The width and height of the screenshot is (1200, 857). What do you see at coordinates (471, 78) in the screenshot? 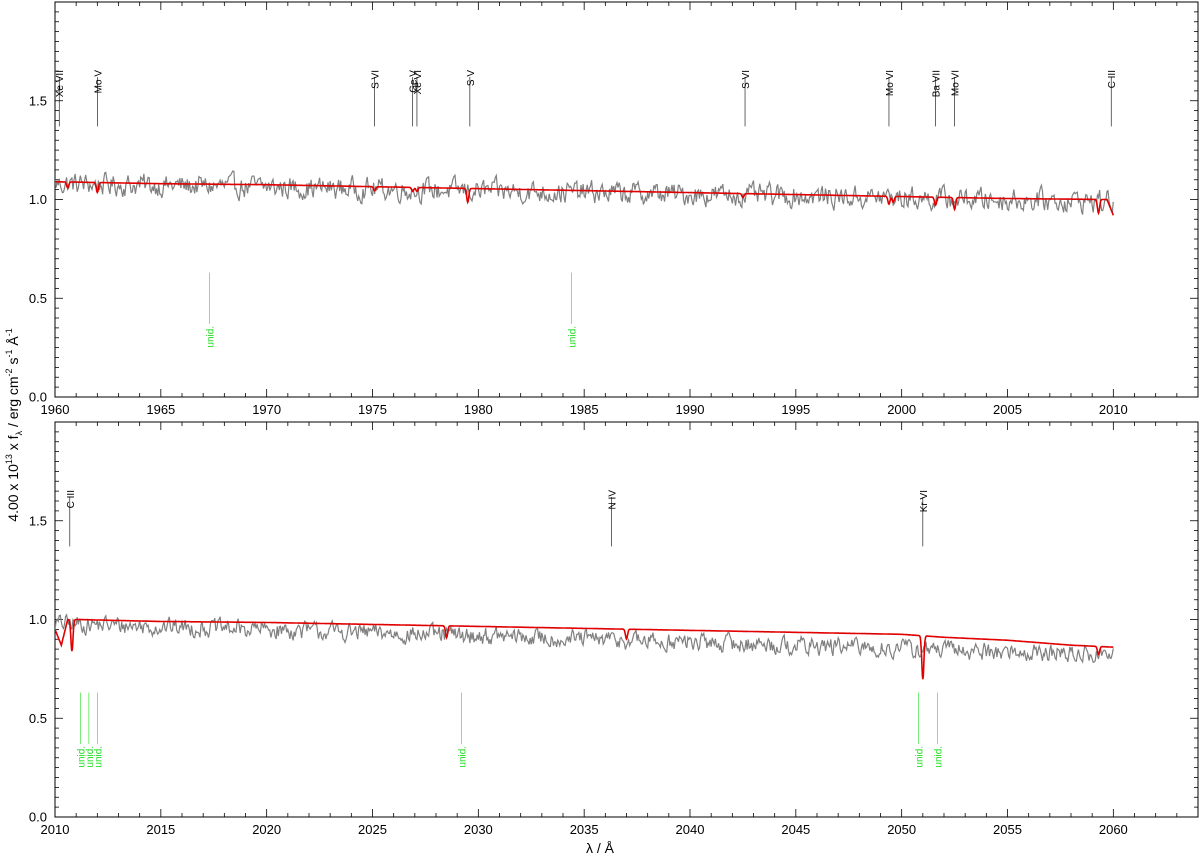
I see `line-id-label: S V` at bounding box center [471, 78].